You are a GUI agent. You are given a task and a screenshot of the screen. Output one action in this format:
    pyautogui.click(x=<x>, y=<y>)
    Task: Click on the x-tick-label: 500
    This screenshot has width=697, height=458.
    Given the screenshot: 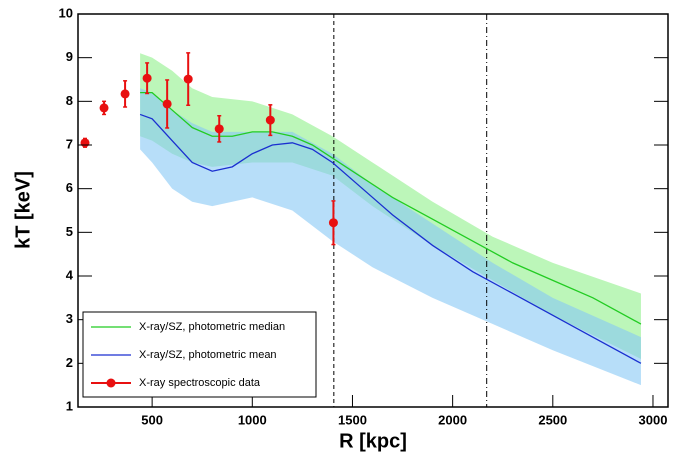 What is the action you would take?
    pyautogui.click(x=152, y=419)
    